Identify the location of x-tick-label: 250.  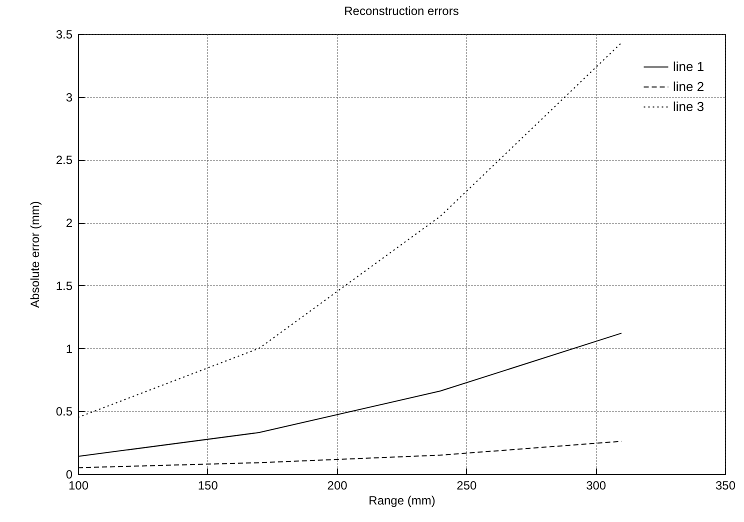
(467, 485).